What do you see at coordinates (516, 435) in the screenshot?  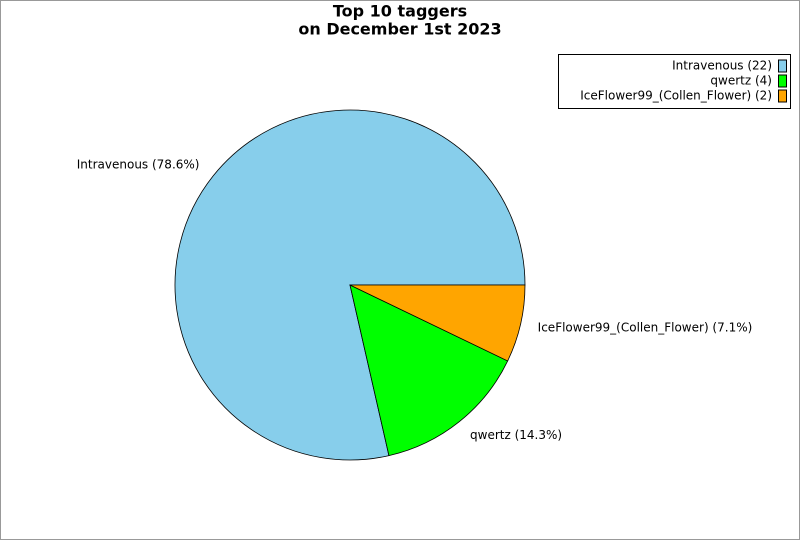 I see `slice-label: qwertz (14.3%)` at bounding box center [516, 435].